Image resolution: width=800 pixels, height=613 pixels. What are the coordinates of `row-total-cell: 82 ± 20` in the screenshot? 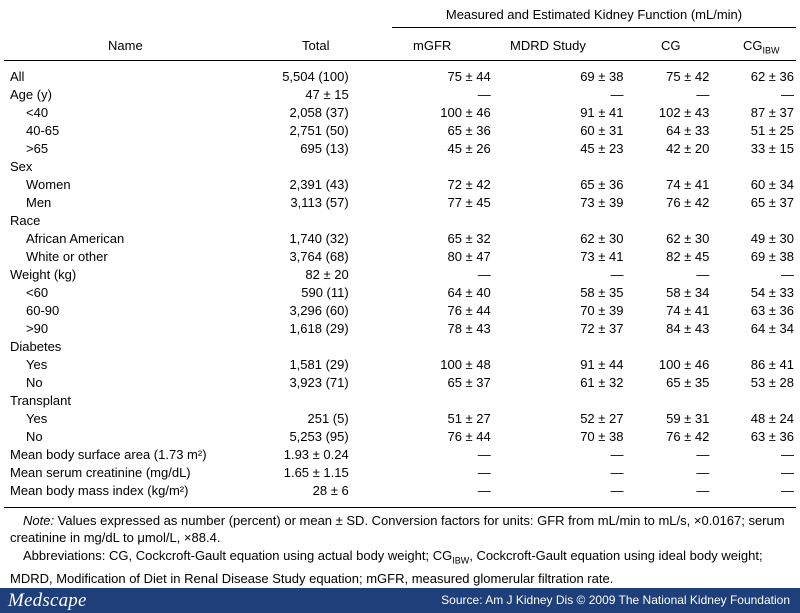 It's located at (327, 274).